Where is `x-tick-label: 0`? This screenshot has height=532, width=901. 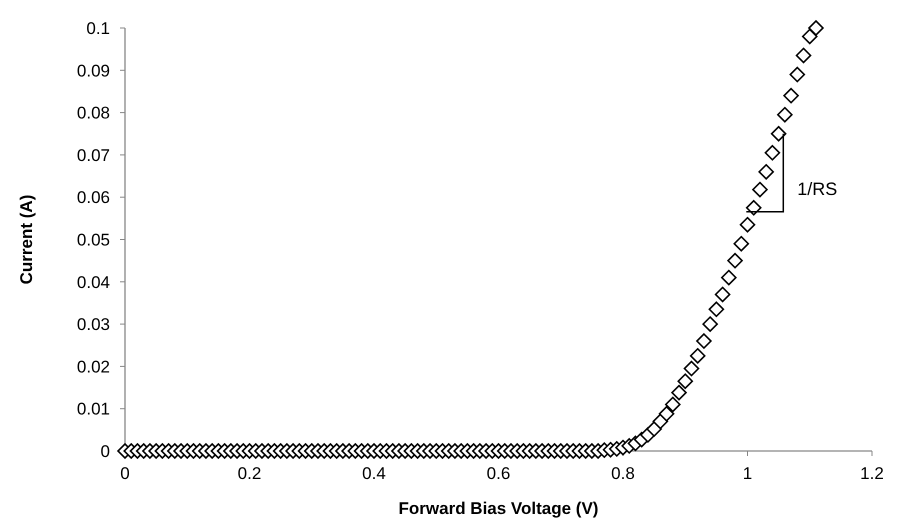
x-tick-label: 0 is located at coordinates (125, 473).